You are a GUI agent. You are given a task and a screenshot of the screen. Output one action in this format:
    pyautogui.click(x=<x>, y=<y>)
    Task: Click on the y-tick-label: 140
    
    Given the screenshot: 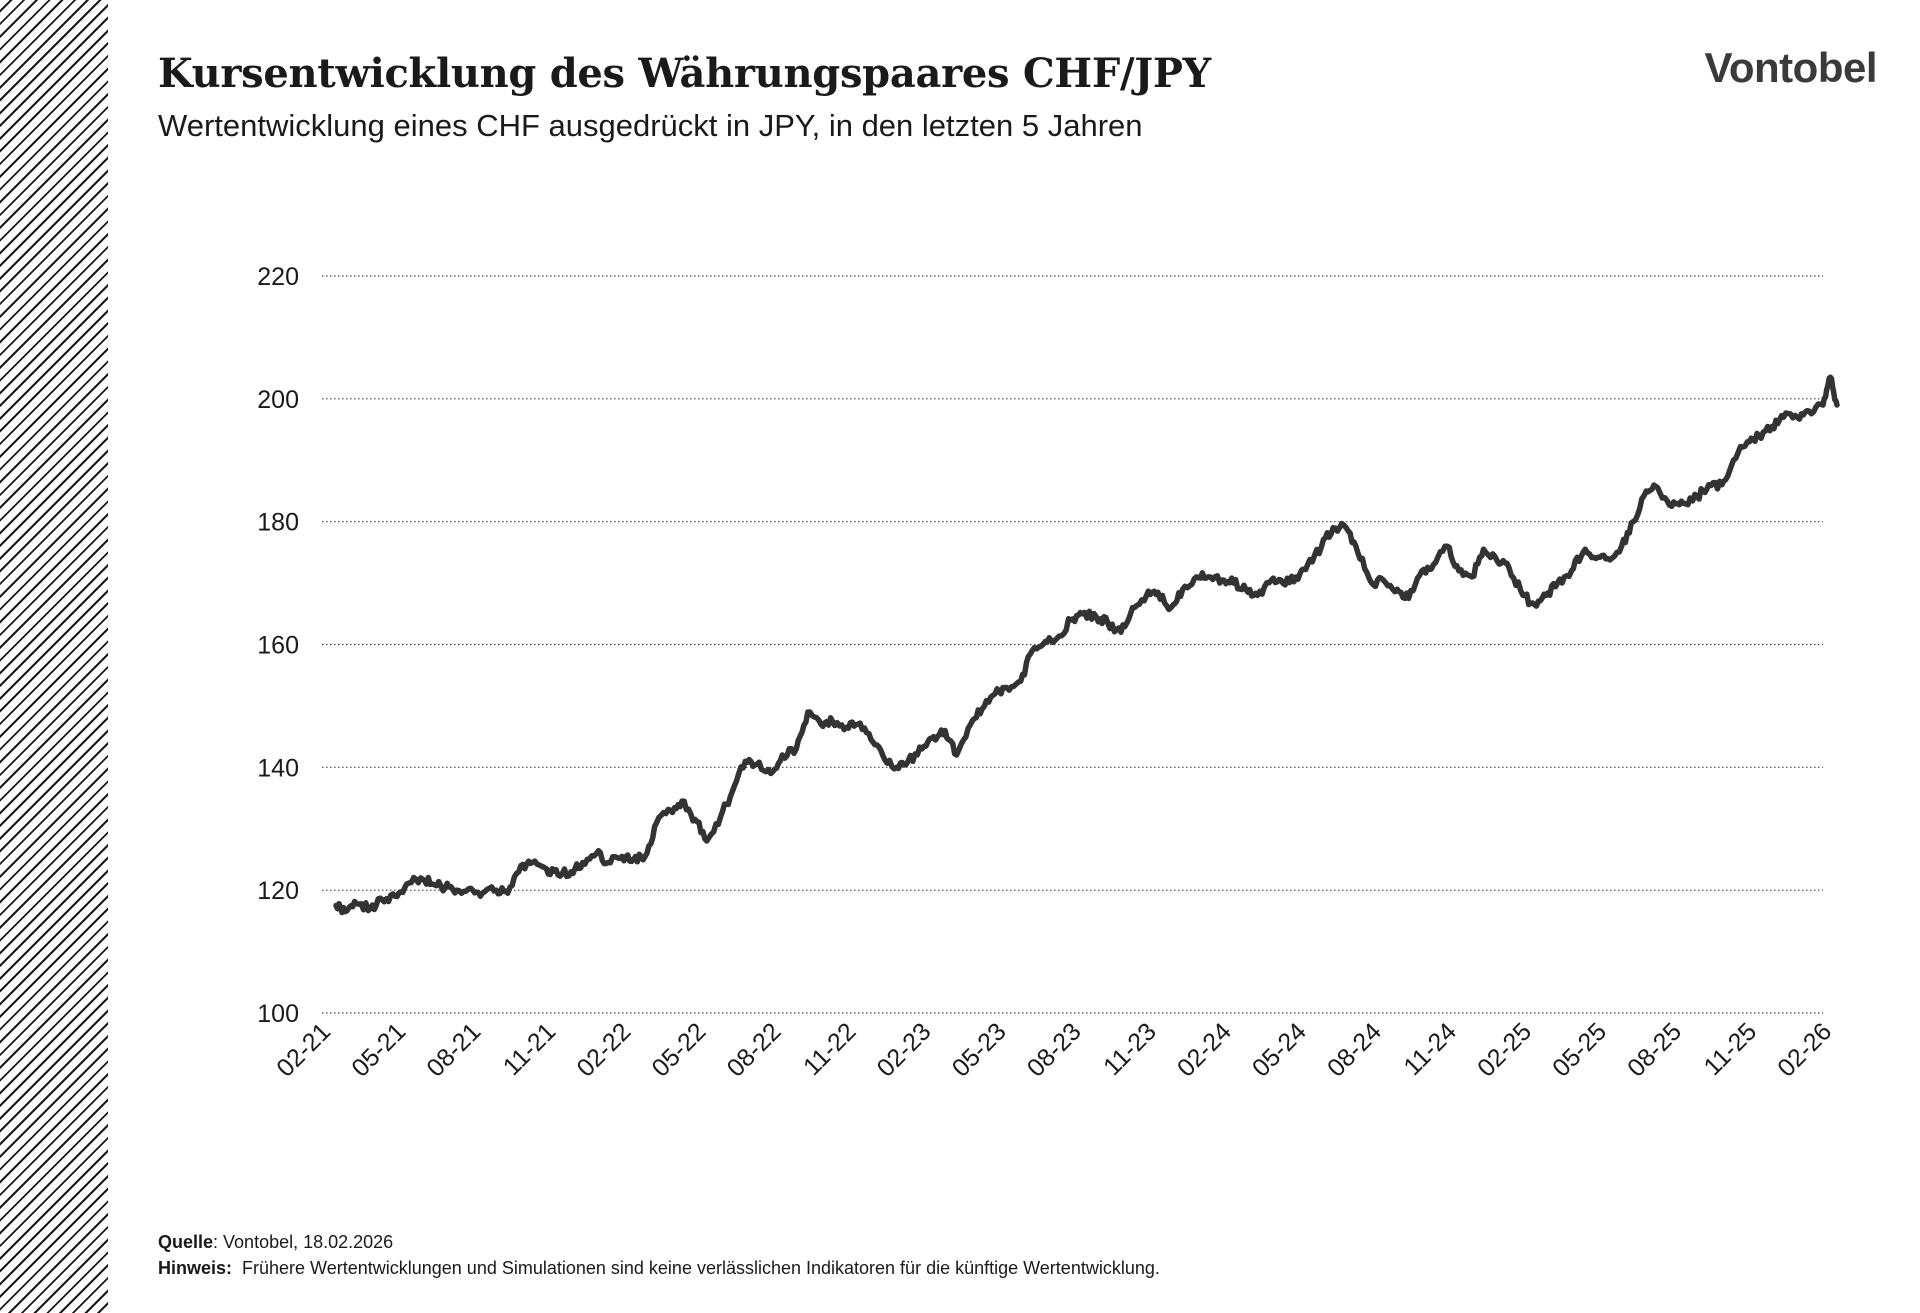 What is the action you would take?
    pyautogui.click(x=278, y=768)
    